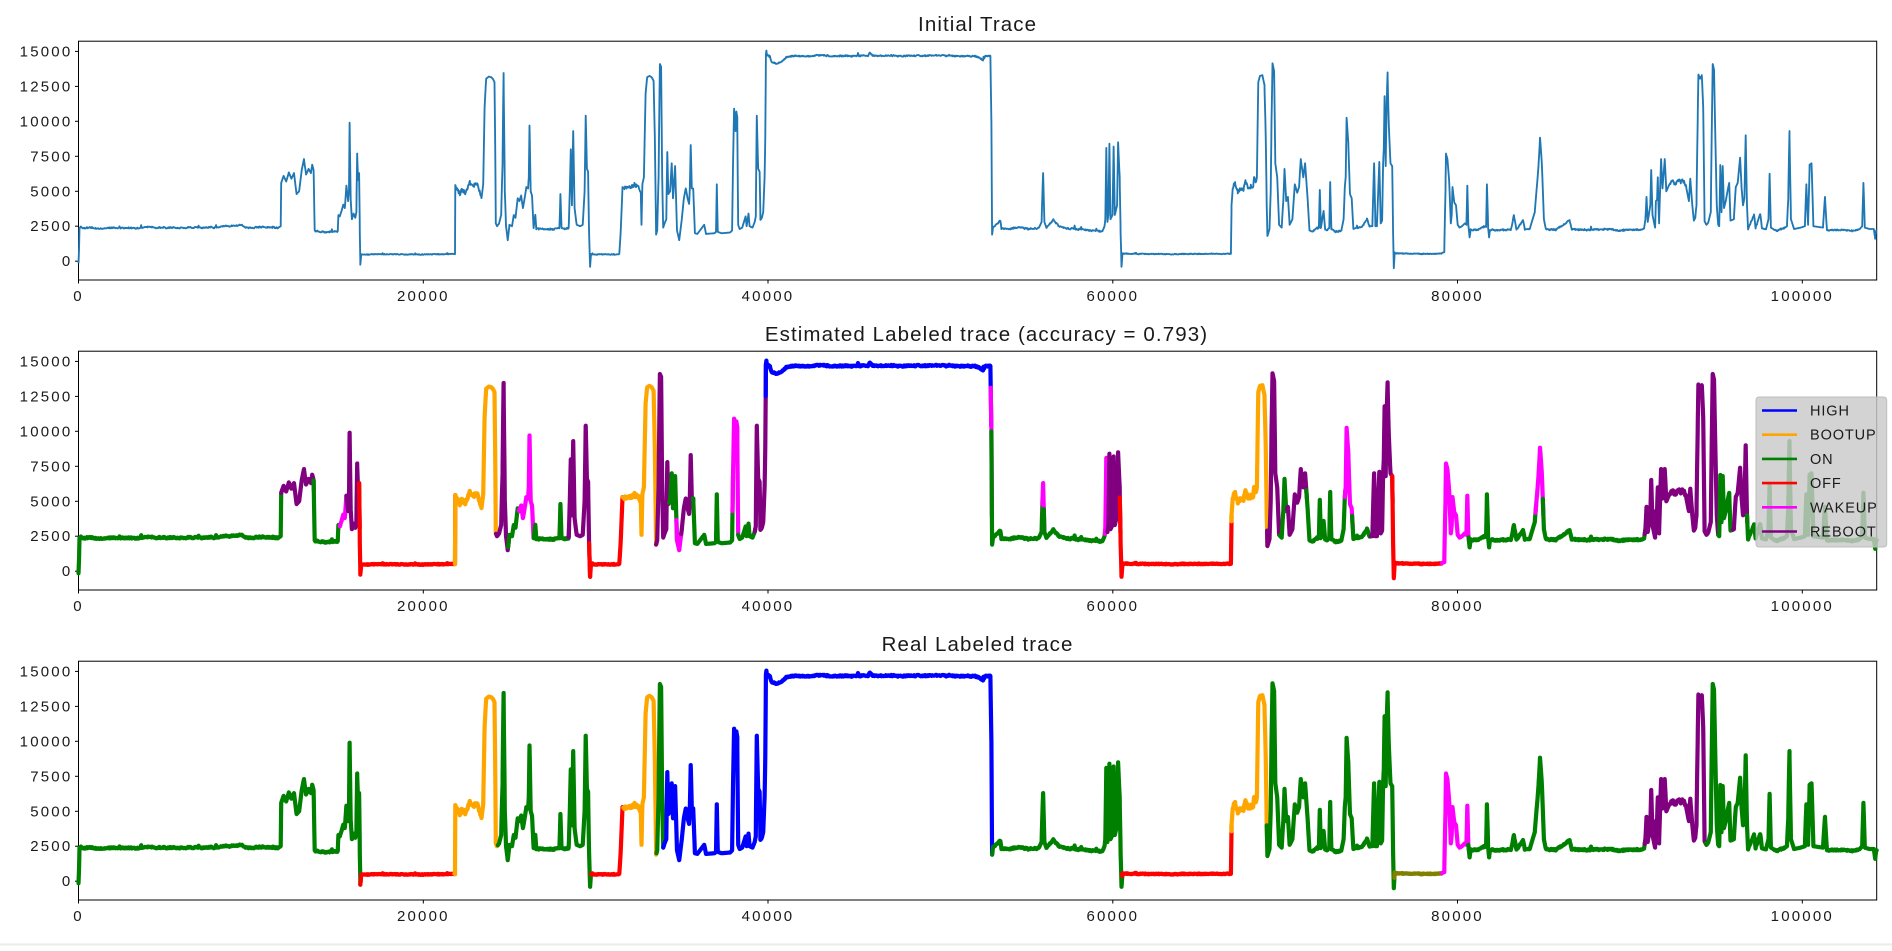 The width and height of the screenshot is (1892, 951). What do you see at coordinates (978, 644) in the screenshot?
I see `svg-text: Real Labeled trace` at bounding box center [978, 644].